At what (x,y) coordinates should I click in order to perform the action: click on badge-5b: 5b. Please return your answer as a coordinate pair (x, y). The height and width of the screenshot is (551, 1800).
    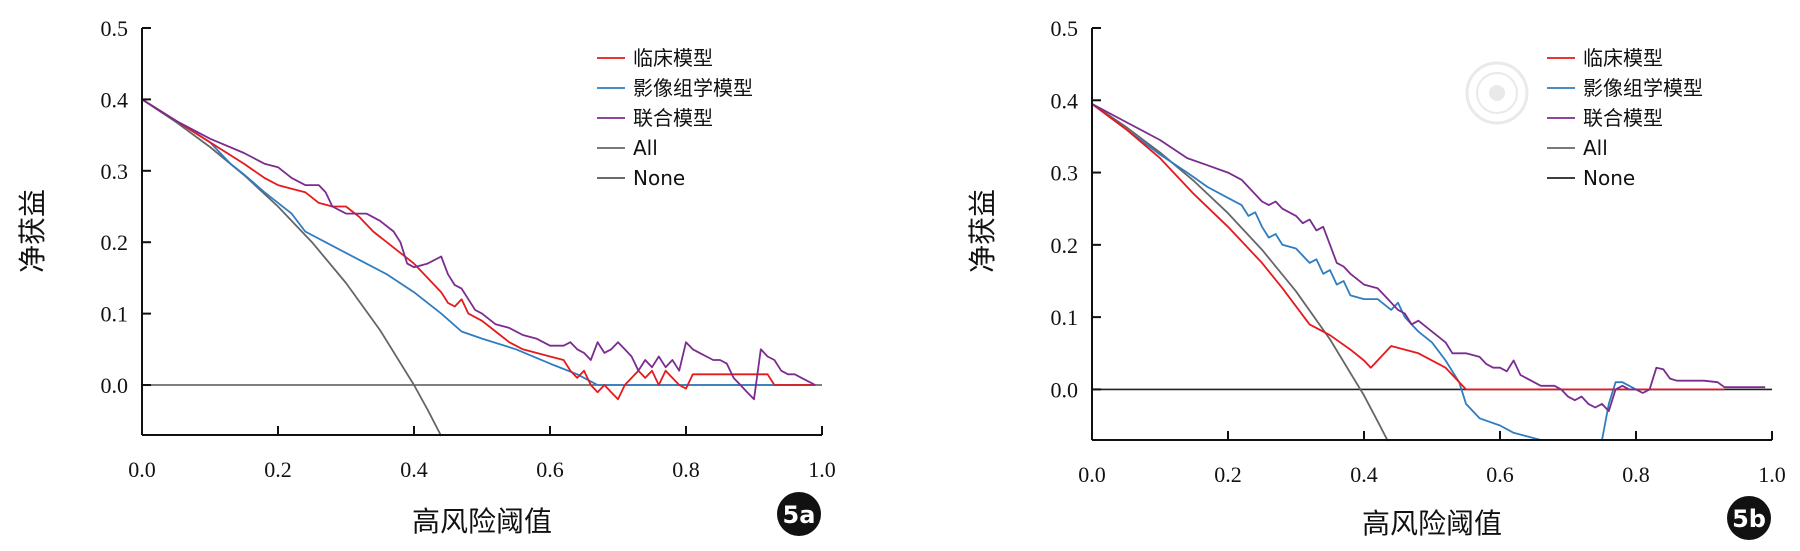
    Looking at the image, I should click on (1749, 518).